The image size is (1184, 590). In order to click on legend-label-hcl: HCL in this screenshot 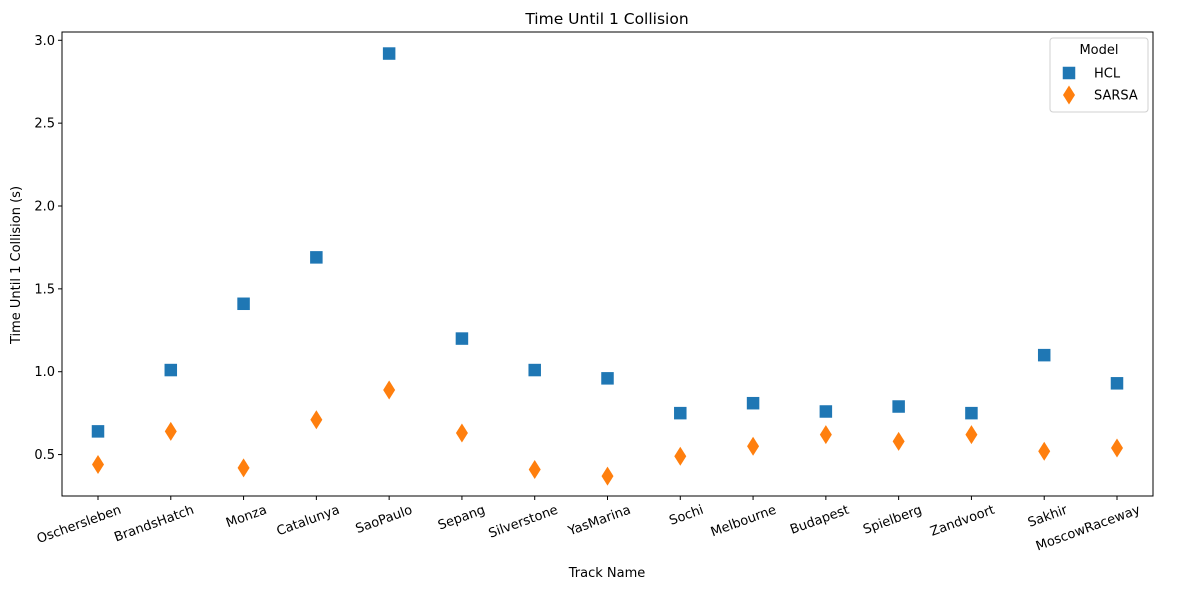, I will do `click(1107, 74)`.